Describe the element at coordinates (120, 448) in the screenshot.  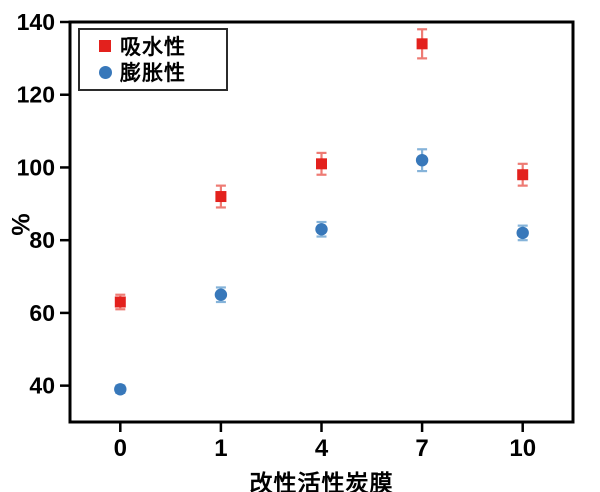
I see `x-tick-label: 0` at that location.